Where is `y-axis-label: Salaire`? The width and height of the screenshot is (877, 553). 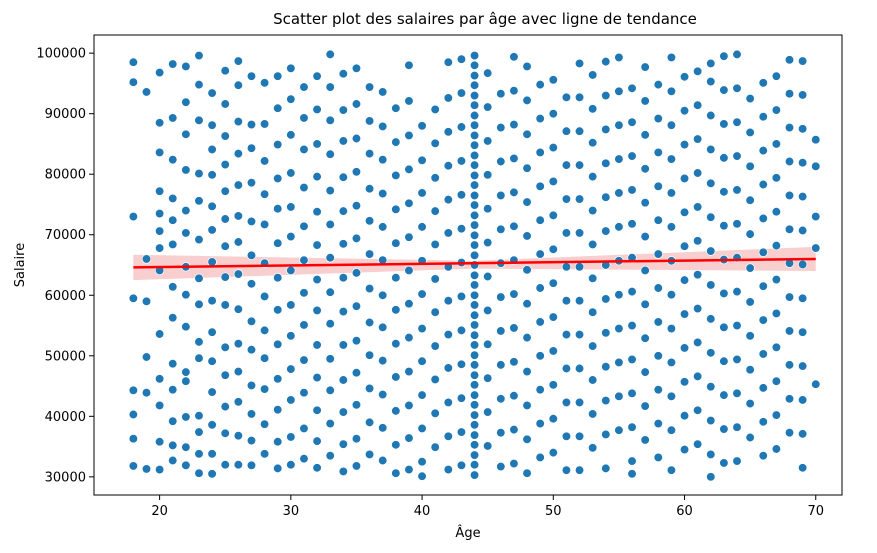
y-axis-label: Salaire is located at coordinates (20, 265).